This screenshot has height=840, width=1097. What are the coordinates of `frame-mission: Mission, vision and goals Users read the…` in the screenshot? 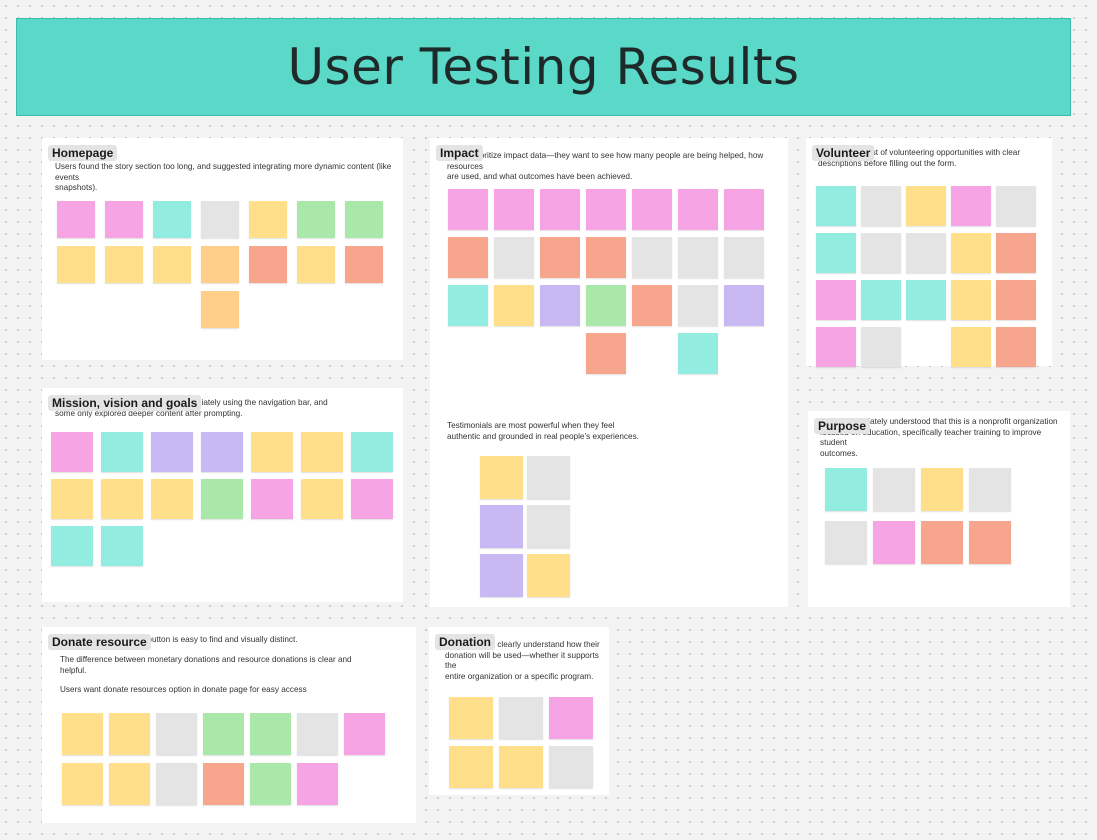 It's located at (222, 495).